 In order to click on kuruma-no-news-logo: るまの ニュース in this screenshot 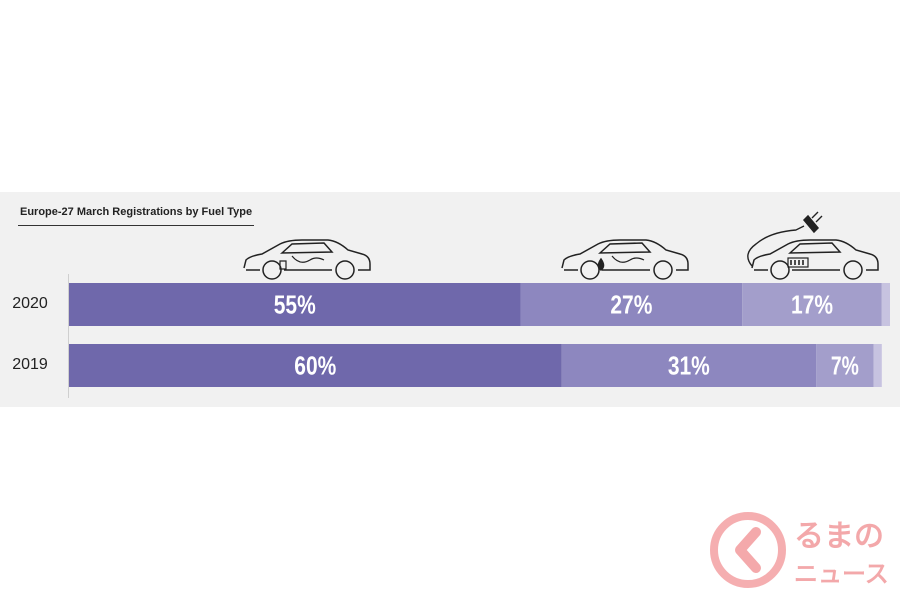, I will do `click(799, 550)`.